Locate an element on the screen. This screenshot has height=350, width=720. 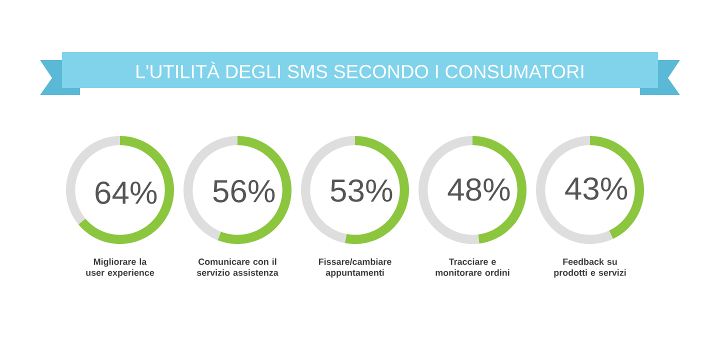
text: Comunicare con il servizio assistenza is located at coordinates (237, 267).